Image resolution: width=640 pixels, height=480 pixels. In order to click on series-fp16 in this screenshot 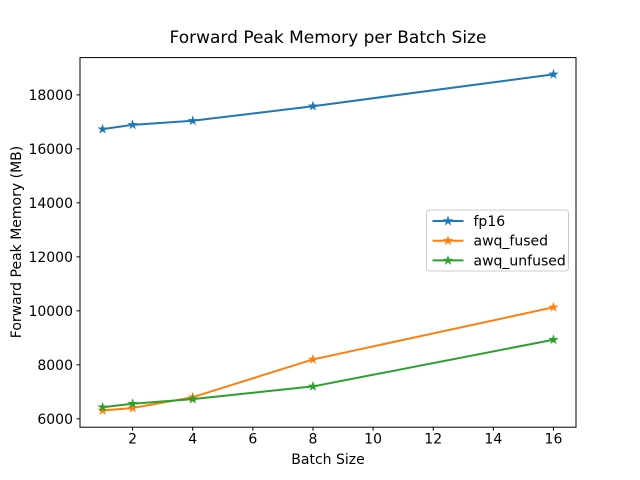, I will do `click(328, 101)`.